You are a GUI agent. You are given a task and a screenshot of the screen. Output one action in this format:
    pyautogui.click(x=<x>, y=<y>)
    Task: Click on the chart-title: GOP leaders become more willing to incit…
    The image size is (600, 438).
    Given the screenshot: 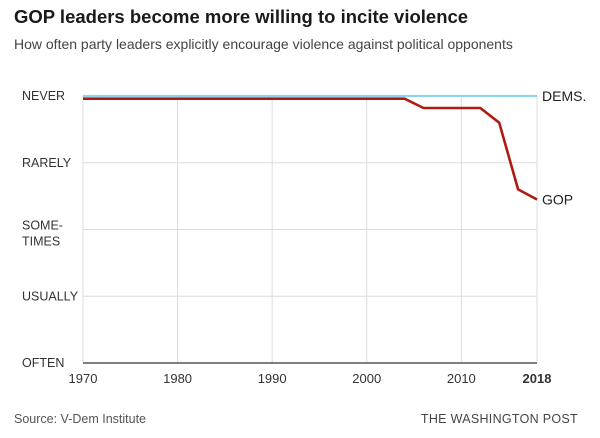 What is the action you would take?
    pyautogui.click(x=241, y=16)
    